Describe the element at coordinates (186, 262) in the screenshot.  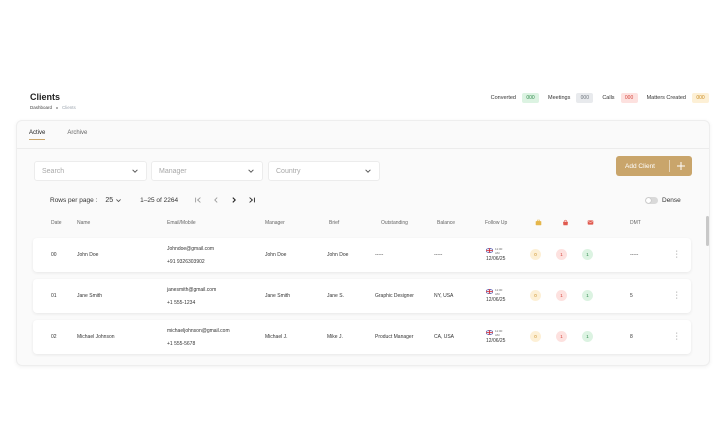
I see `row-mobile: +91 9326303902` at that location.